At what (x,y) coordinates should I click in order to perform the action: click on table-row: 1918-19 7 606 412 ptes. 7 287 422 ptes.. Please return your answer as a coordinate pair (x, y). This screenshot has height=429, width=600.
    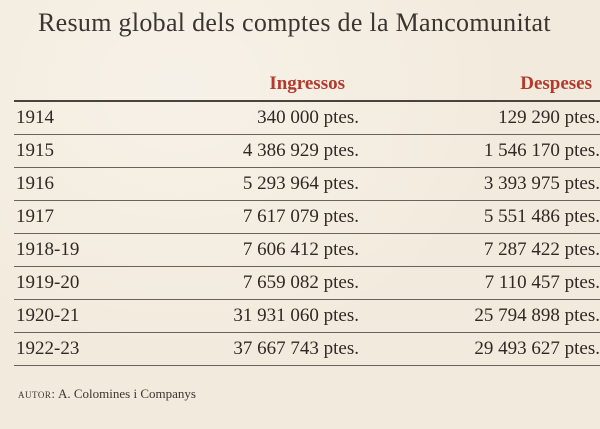
    Looking at the image, I should click on (307, 250).